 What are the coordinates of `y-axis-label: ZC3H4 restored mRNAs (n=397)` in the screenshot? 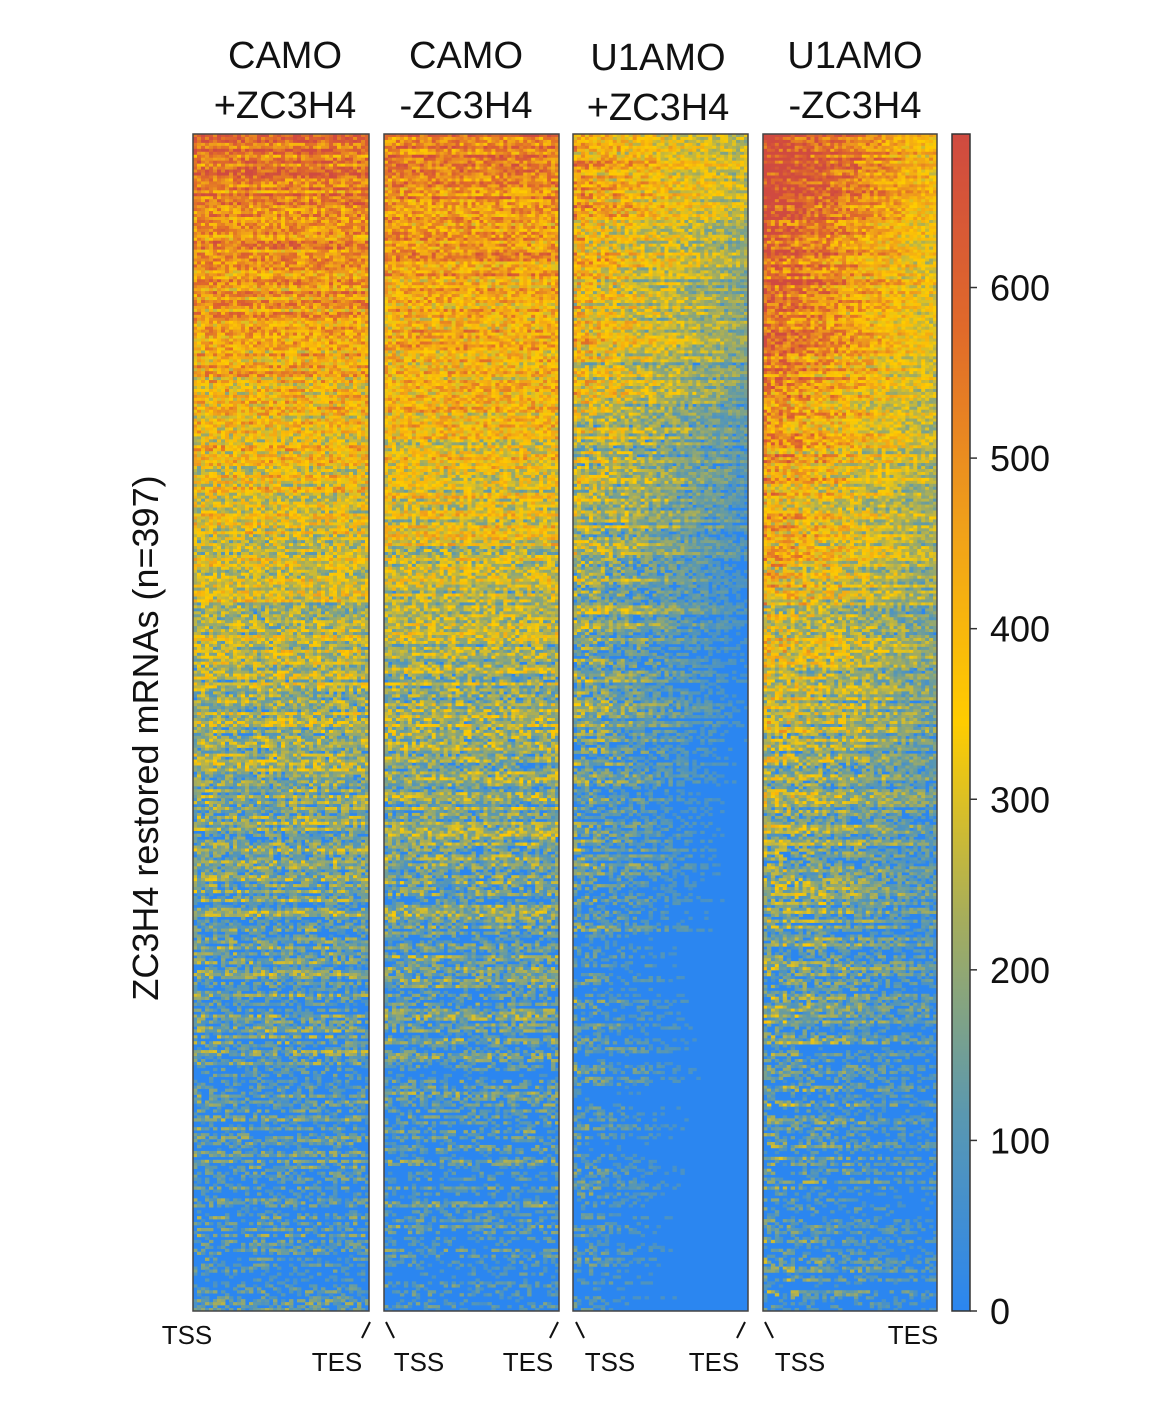 It's located at (145, 737).